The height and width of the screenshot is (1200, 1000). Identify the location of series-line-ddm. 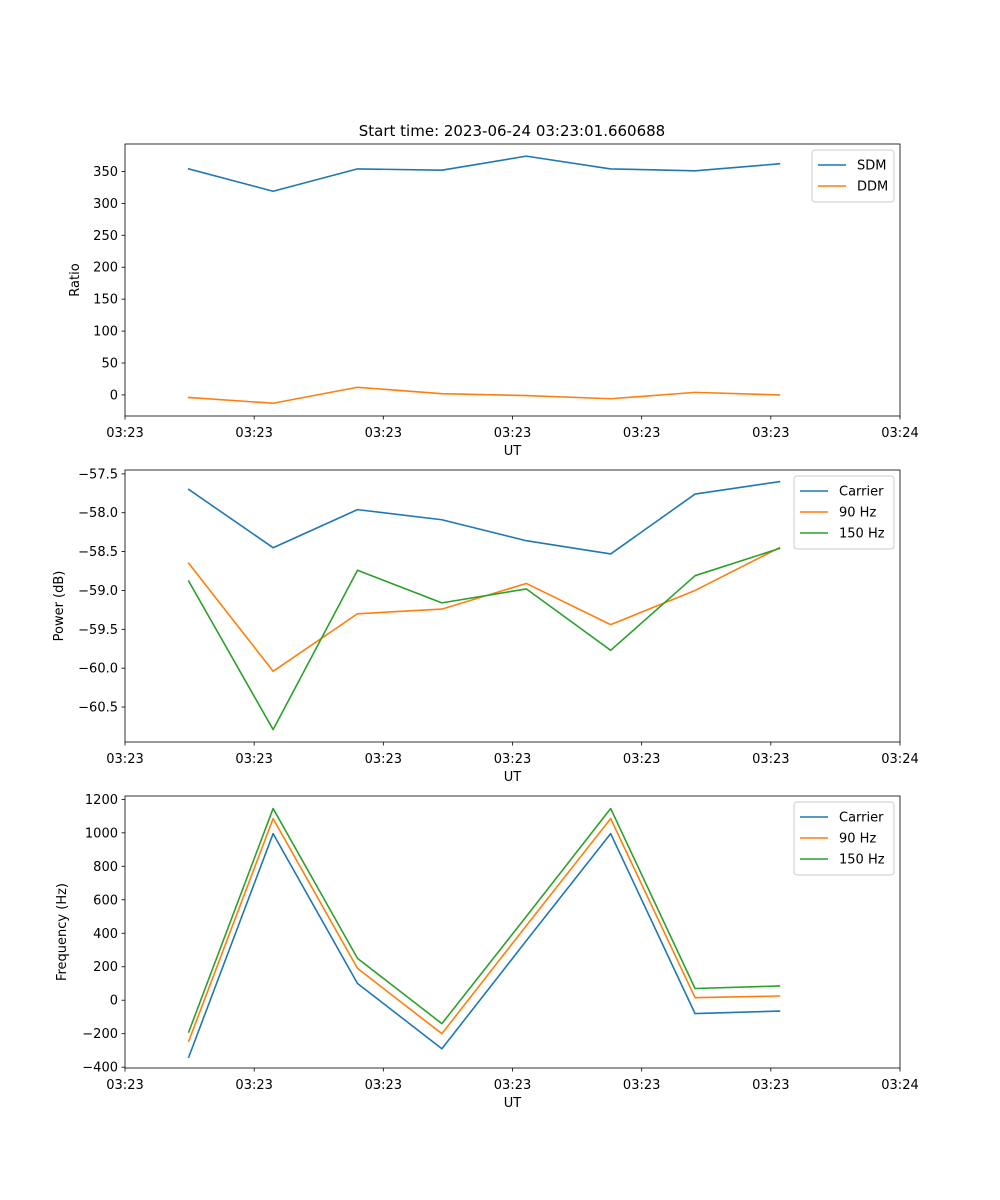
(484, 395).